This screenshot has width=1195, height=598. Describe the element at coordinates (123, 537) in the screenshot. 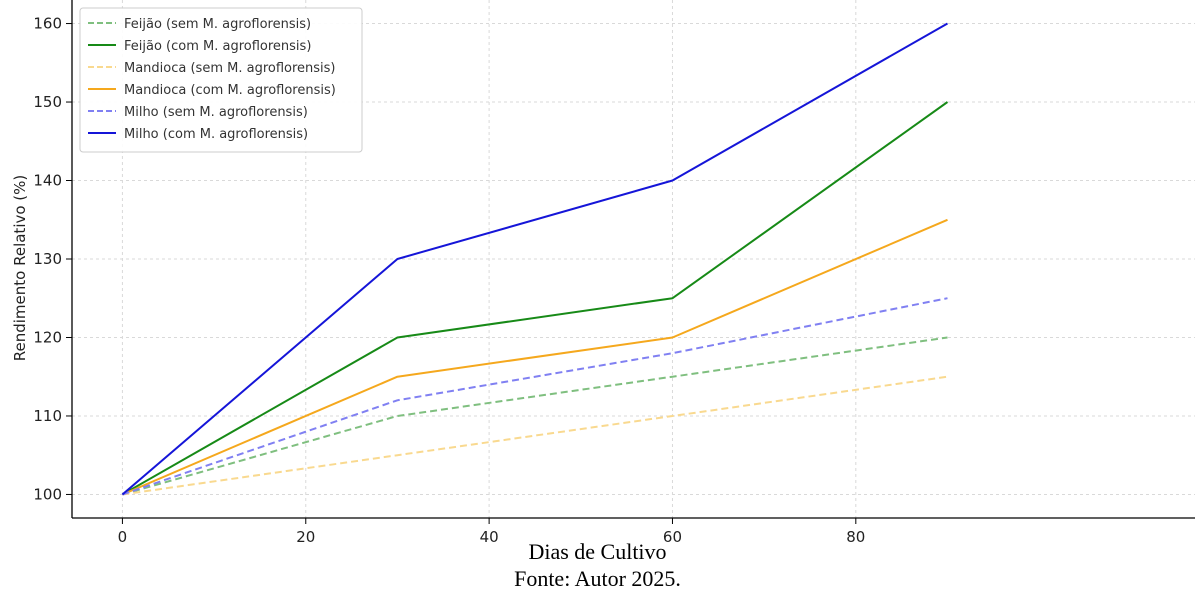

I see `x-tick-label: 0` at that location.